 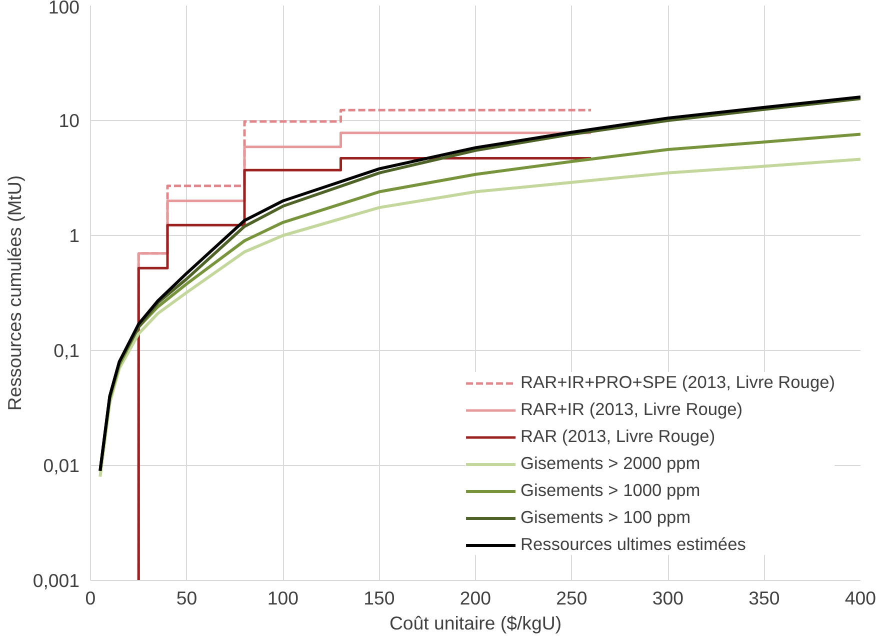 What do you see at coordinates (379, 598) in the screenshot?
I see `x-tick-label: 150` at bounding box center [379, 598].